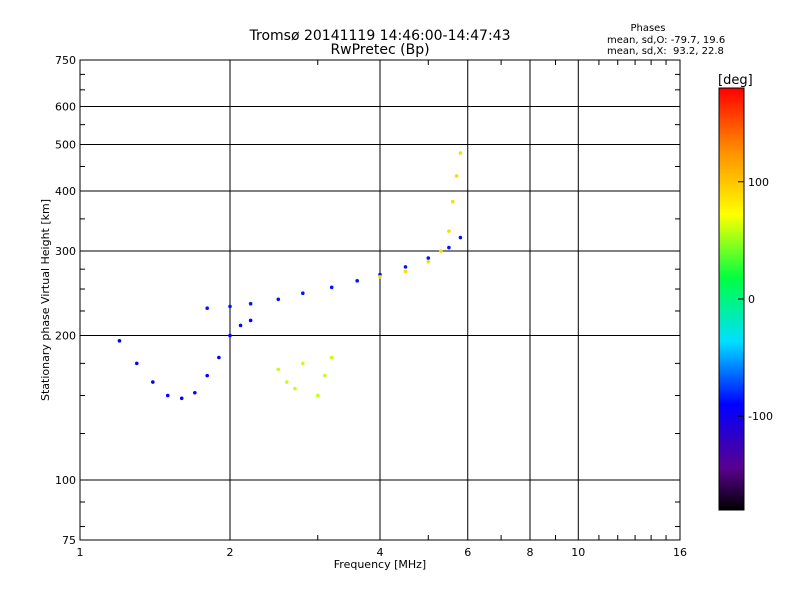 This screenshot has height=600, width=800. What do you see at coordinates (680, 552) in the screenshot?
I see `x-tick-label: 16` at bounding box center [680, 552].